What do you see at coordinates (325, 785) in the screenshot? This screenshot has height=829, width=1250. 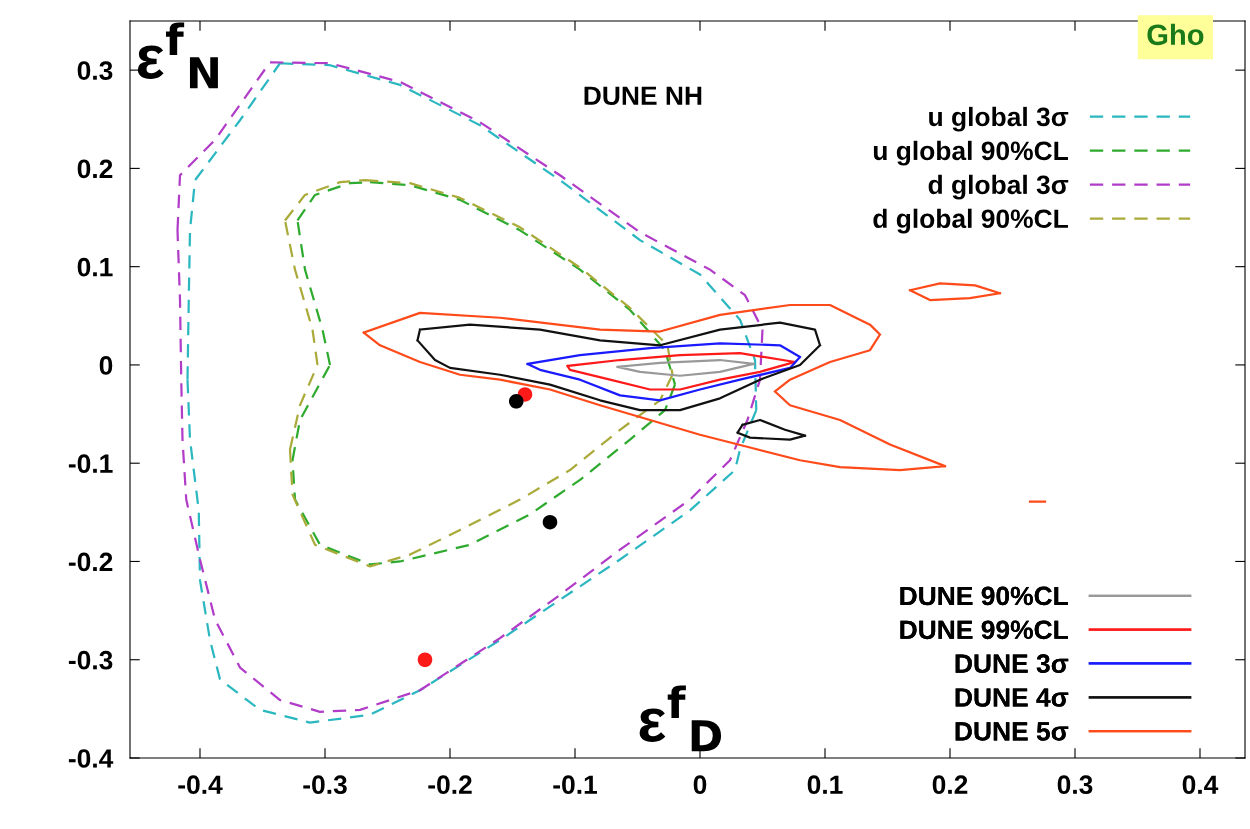 I see `x-tick-label: -0.3` at bounding box center [325, 785].